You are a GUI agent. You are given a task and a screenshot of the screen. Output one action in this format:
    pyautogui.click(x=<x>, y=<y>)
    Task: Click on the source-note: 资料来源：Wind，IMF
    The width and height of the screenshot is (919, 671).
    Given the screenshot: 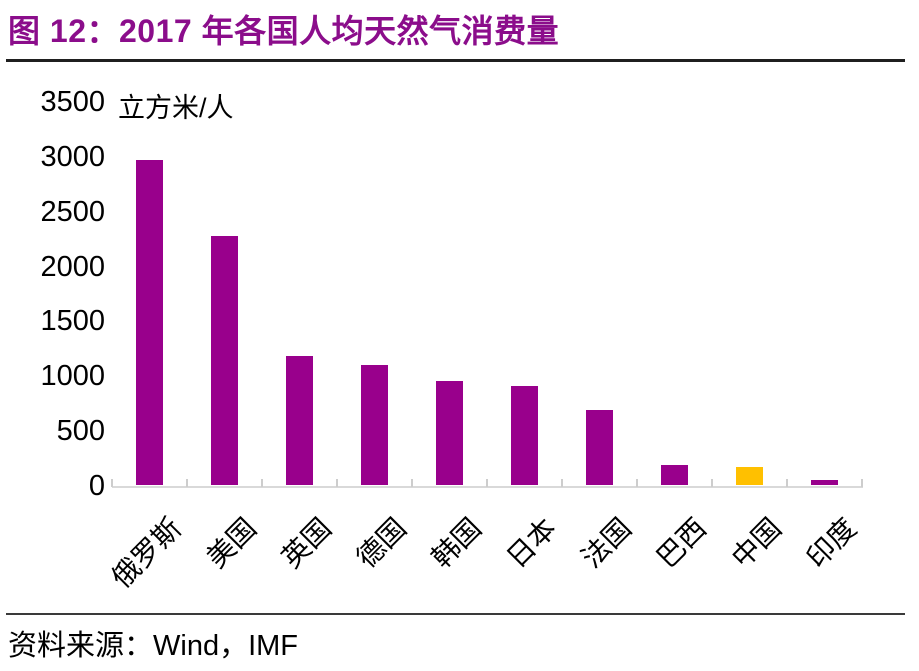 What is the action you would take?
    pyautogui.click(x=153, y=646)
    